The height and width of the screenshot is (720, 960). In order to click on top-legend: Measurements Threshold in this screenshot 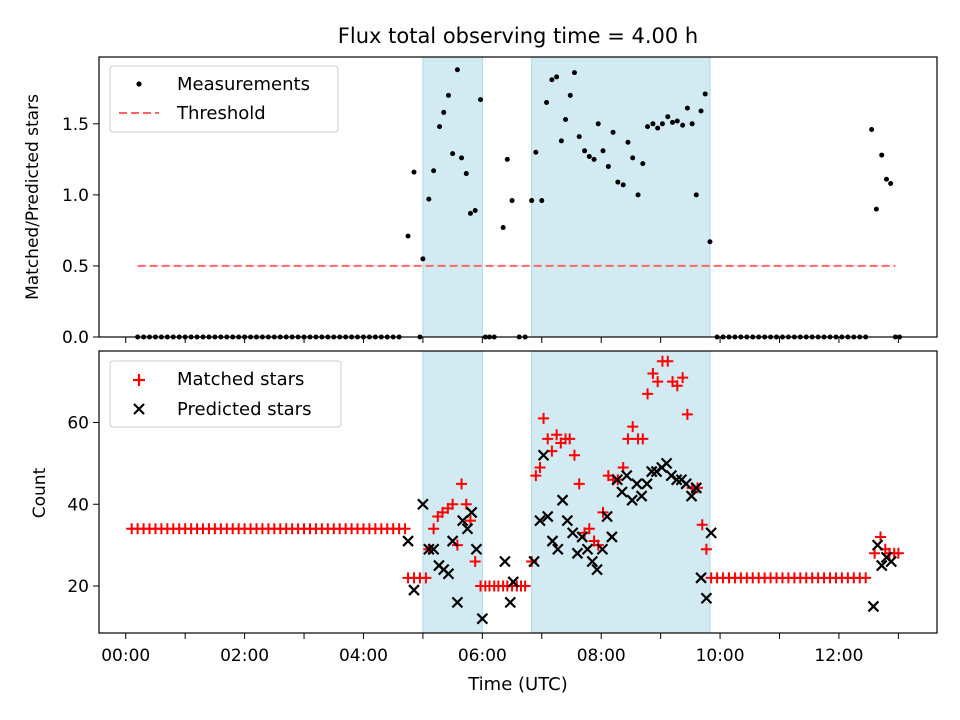, I will do `click(224, 99)`.